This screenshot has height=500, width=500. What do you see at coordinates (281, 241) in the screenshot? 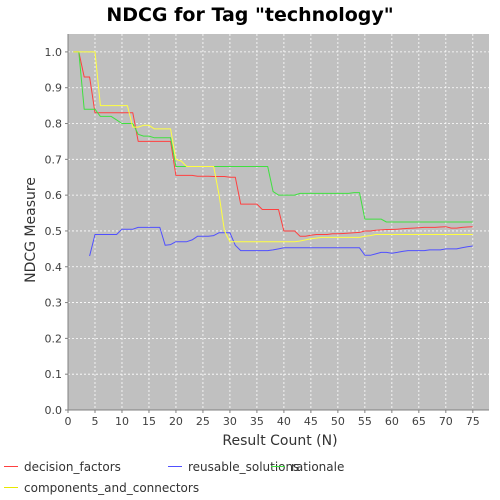
I see `series-line-reusable-solutions` at bounding box center [281, 241].